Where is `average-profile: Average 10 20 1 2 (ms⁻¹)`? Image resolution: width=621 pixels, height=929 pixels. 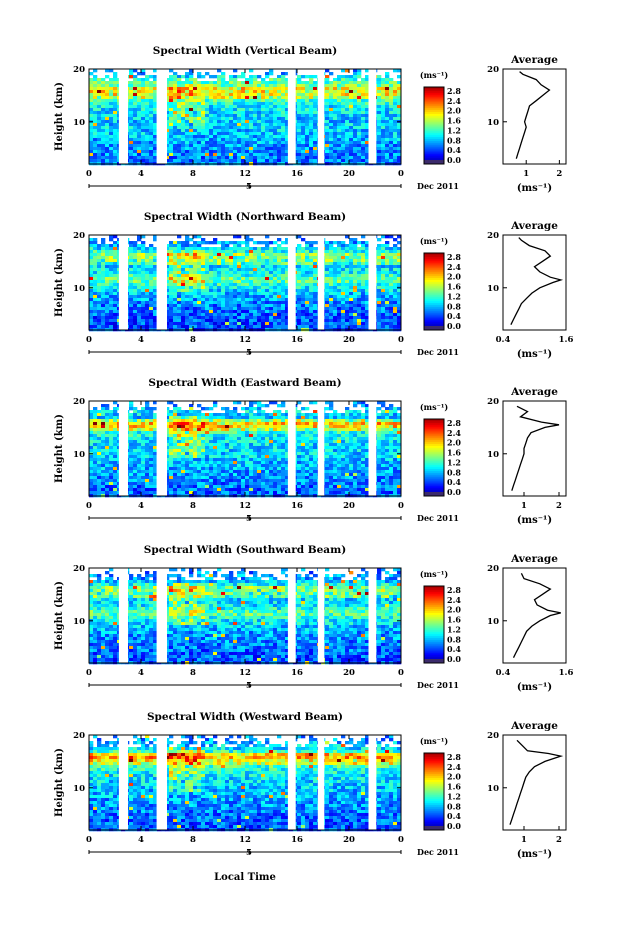 average-profile: Average 10 20 1 2 (ms⁻¹) is located at coordinates (527, 124).